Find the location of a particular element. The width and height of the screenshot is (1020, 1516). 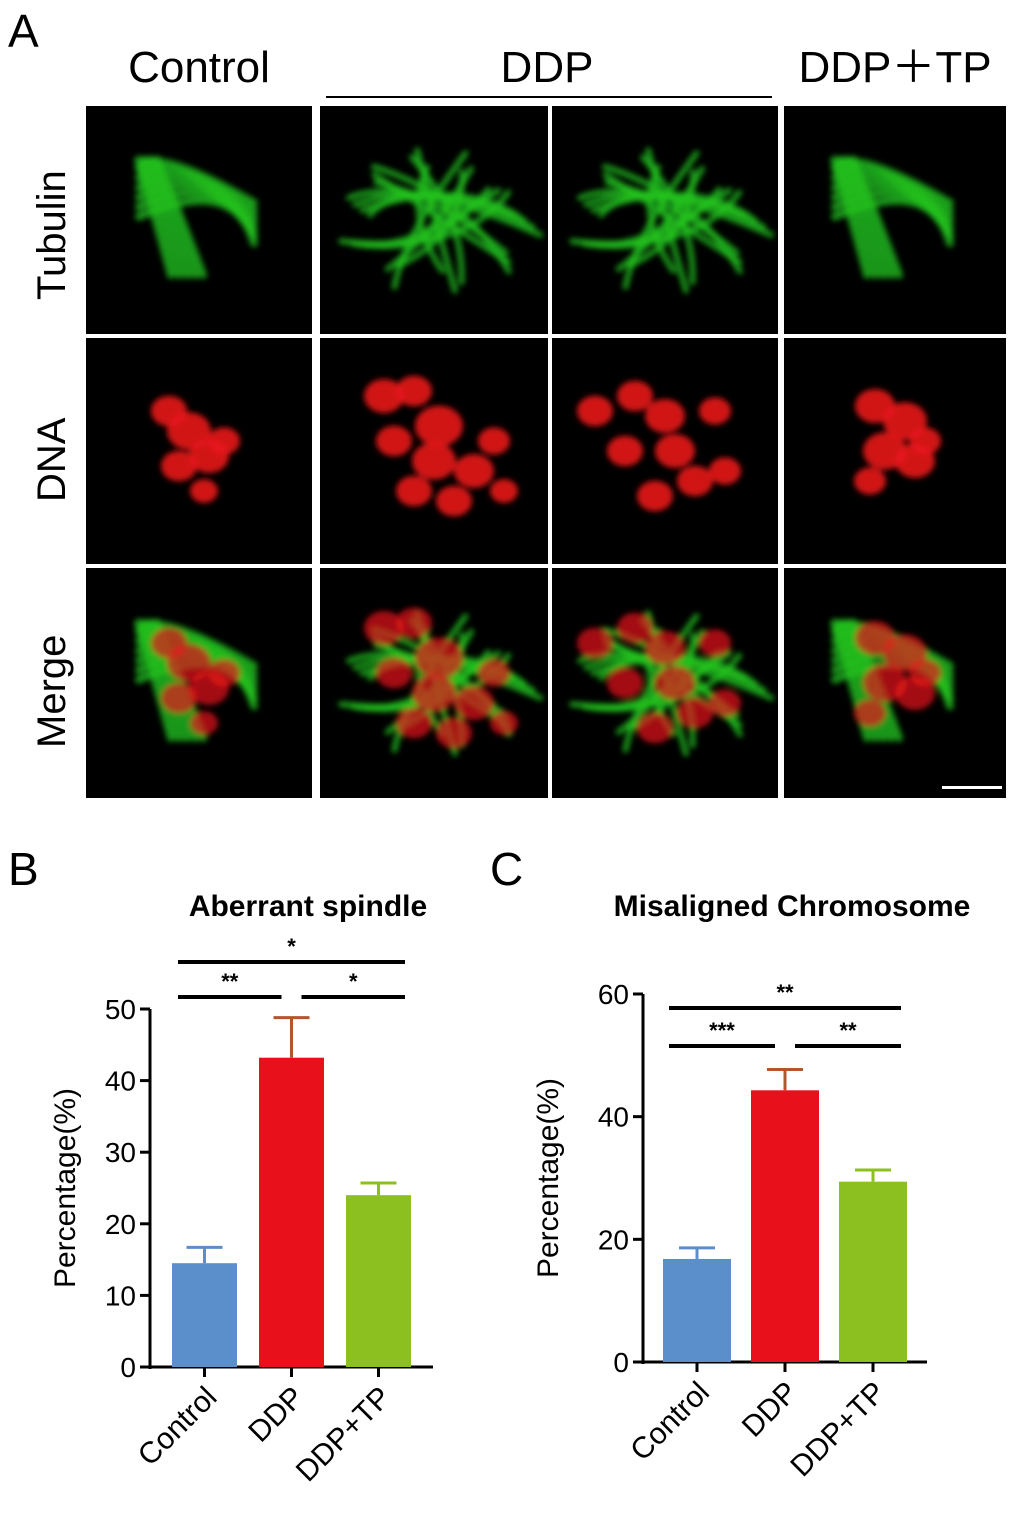

panel-letter-b: B is located at coordinates (23, 869).